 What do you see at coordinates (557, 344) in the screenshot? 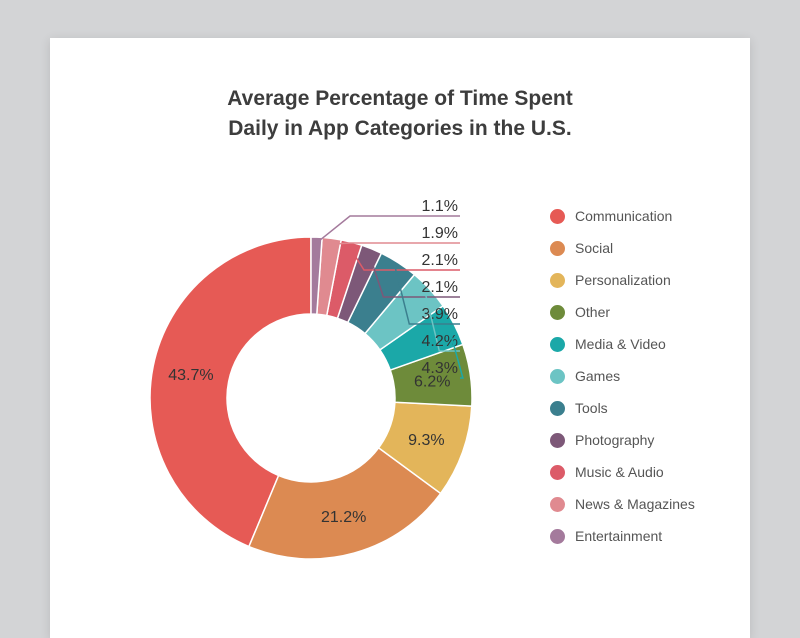
I see `legend-marker-media-video` at bounding box center [557, 344].